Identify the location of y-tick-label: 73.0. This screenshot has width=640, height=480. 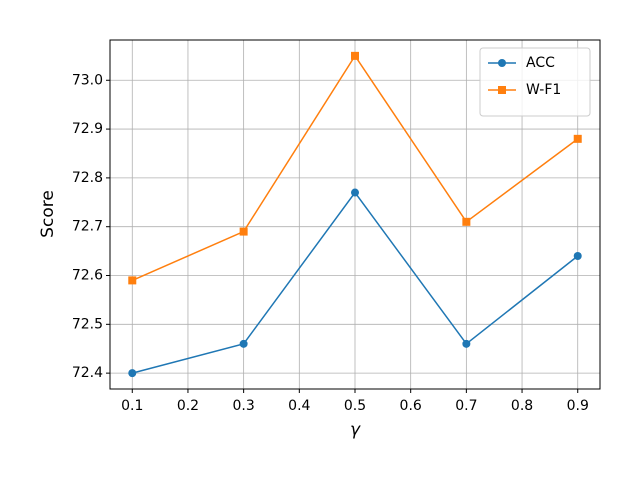
(87, 80).